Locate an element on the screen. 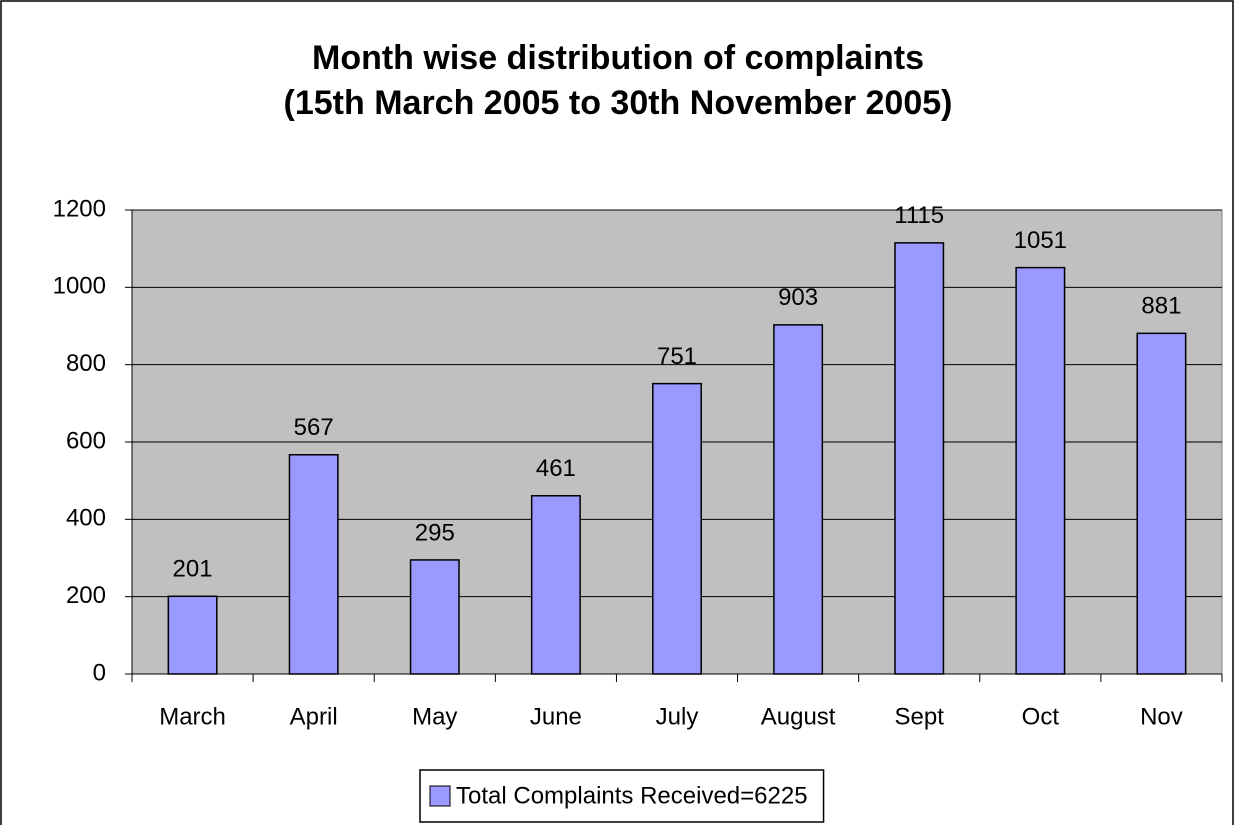  y-tick-label: 1000 is located at coordinates (79, 286).